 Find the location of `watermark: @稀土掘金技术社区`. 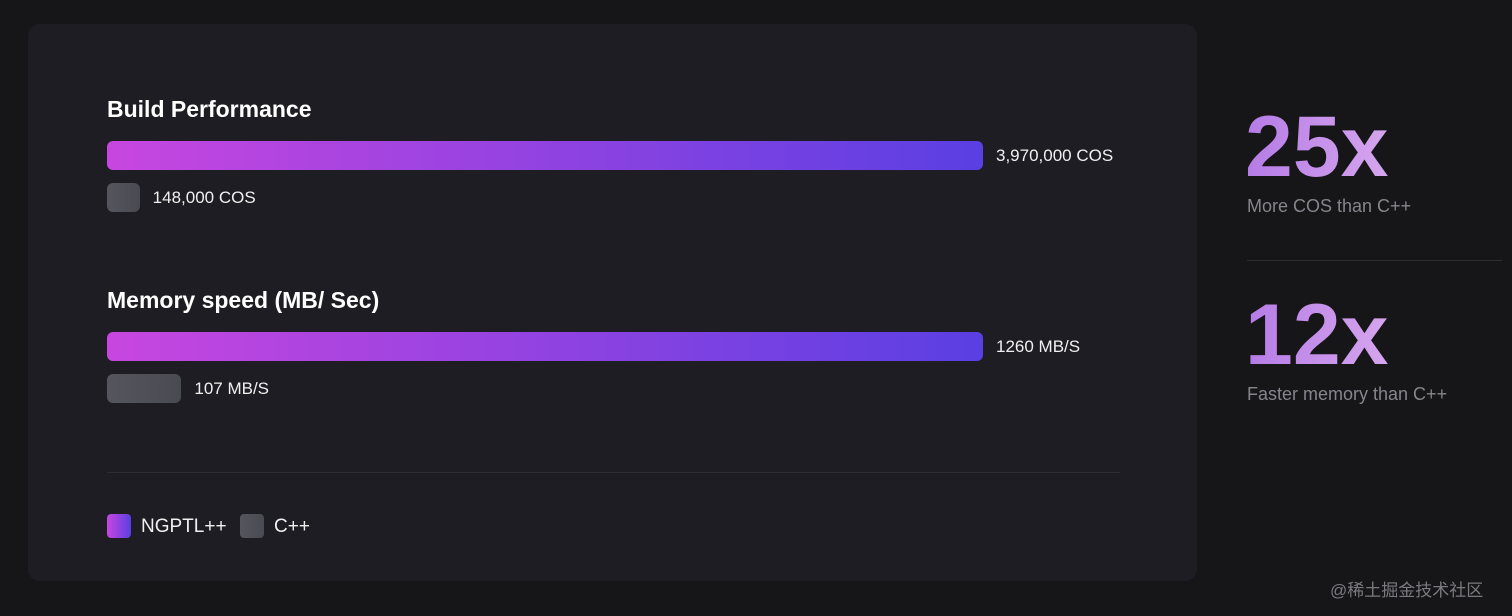

watermark: @稀土掘金技术社区 is located at coordinates (1407, 590).